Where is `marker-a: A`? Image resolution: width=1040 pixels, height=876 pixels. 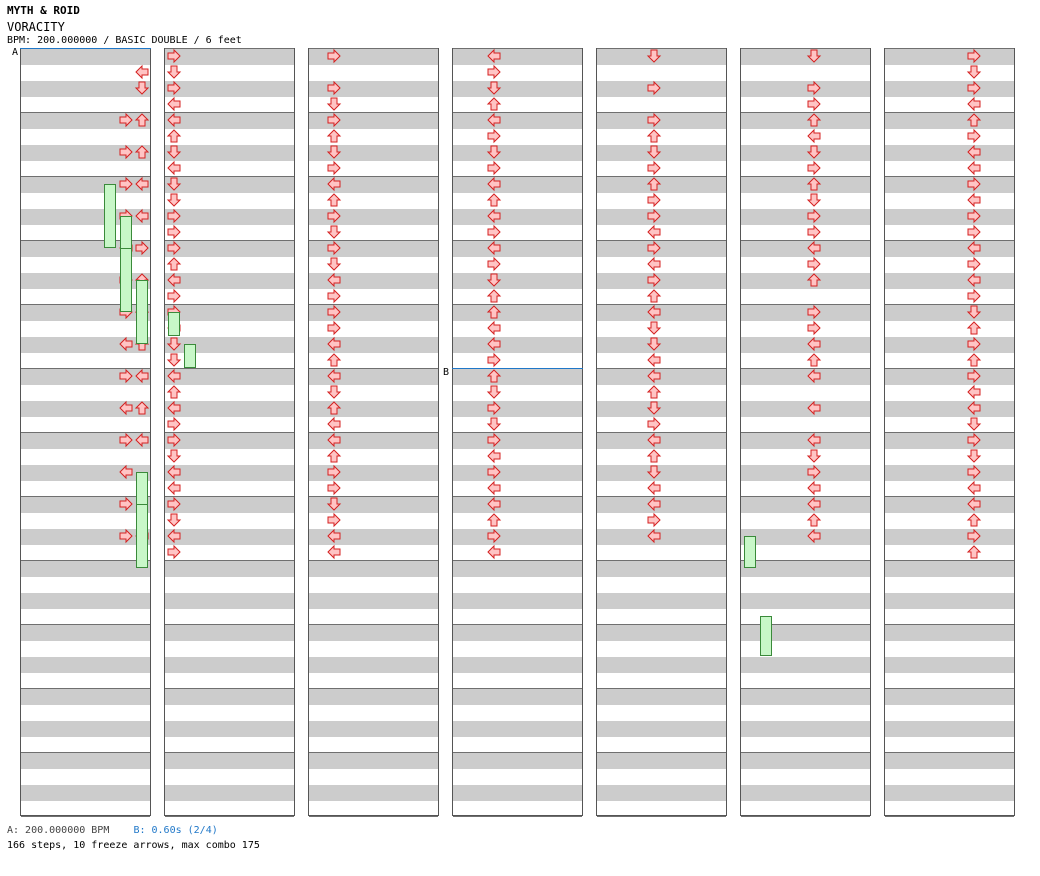 marker-a: A is located at coordinates (15, 52).